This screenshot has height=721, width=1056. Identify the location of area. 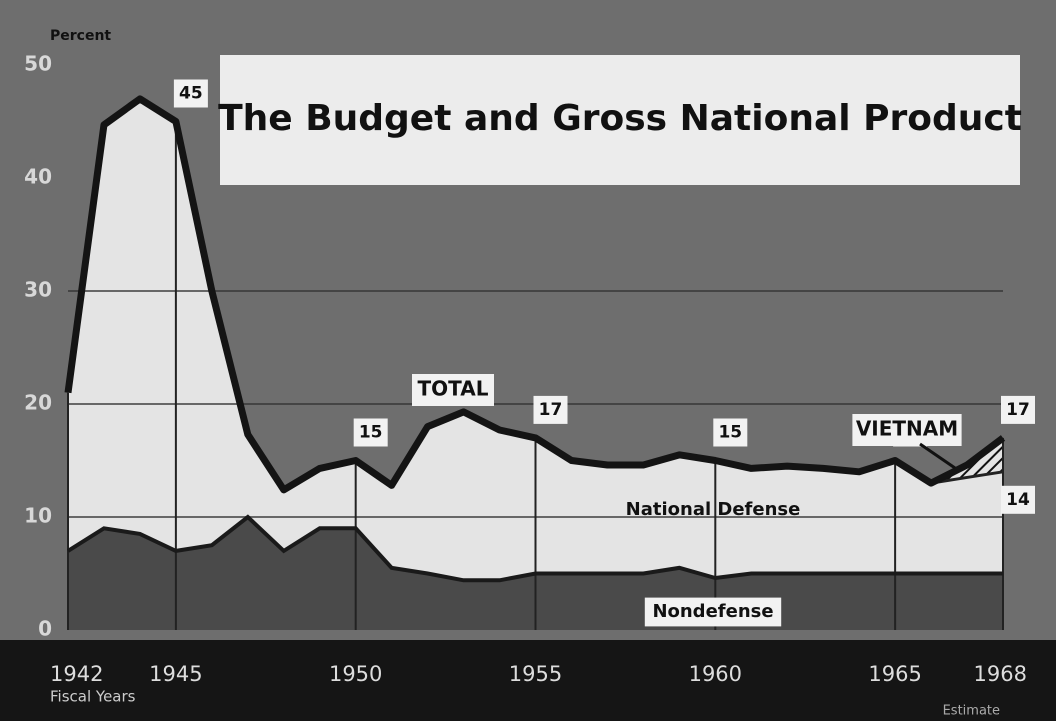
(967, 460).